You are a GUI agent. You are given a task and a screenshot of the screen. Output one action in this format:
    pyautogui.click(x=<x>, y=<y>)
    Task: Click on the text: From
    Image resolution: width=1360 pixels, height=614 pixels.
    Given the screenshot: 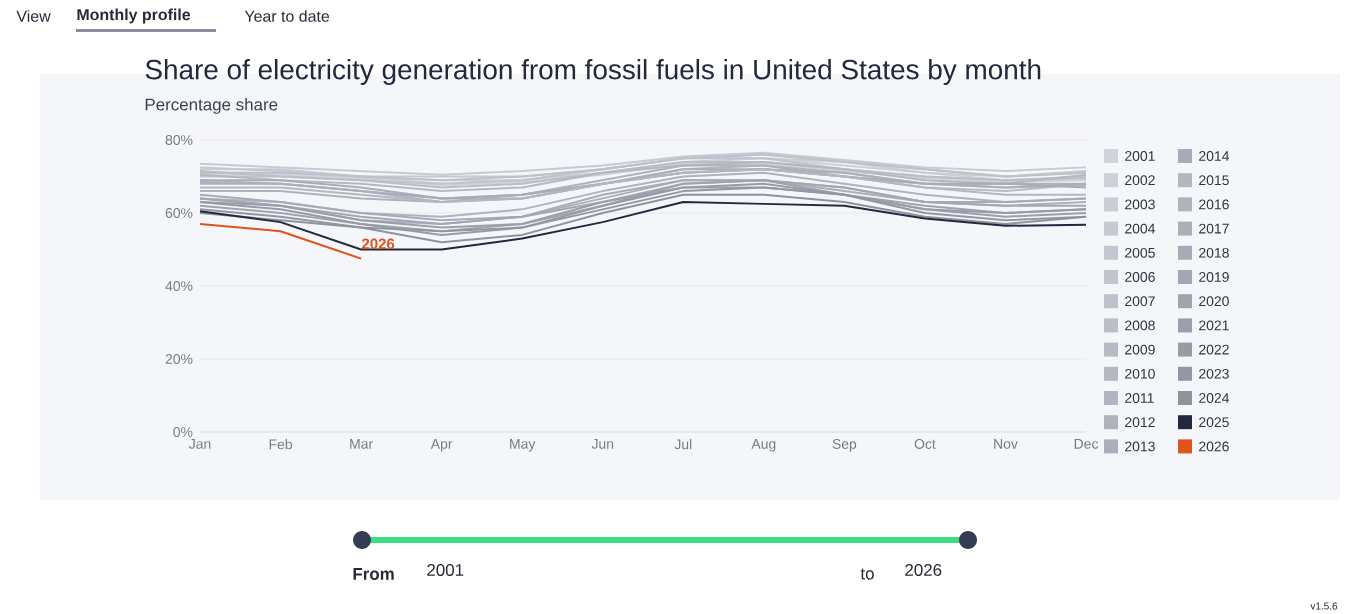 What is the action you would take?
    pyautogui.click(x=373, y=574)
    